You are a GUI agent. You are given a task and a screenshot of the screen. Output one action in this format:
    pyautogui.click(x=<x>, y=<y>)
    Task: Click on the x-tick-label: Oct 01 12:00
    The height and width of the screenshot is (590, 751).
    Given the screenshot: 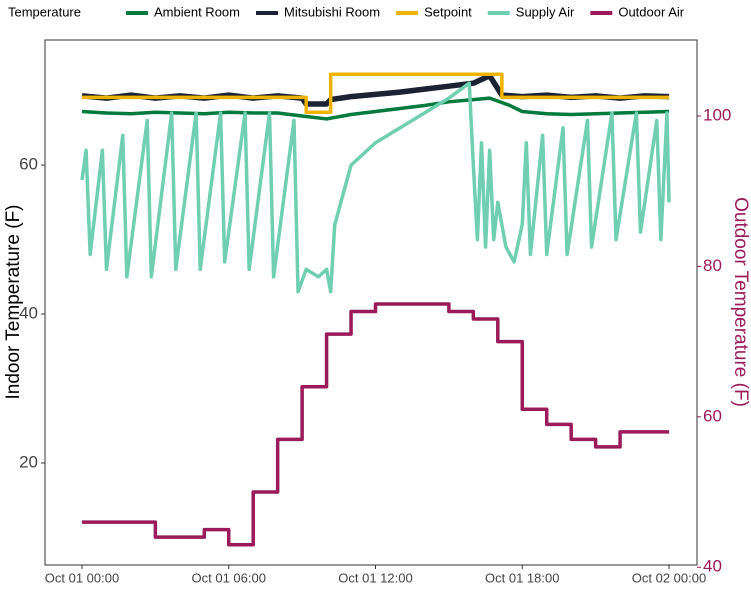 What is the action you would take?
    pyautogui.click(x=375, y=577)
    